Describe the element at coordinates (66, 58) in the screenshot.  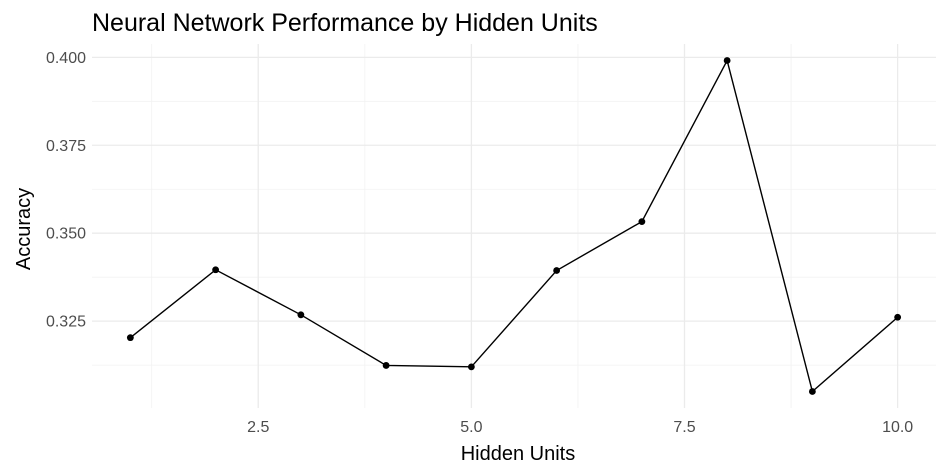
I see `y-tick-label: 0.400` at that location.